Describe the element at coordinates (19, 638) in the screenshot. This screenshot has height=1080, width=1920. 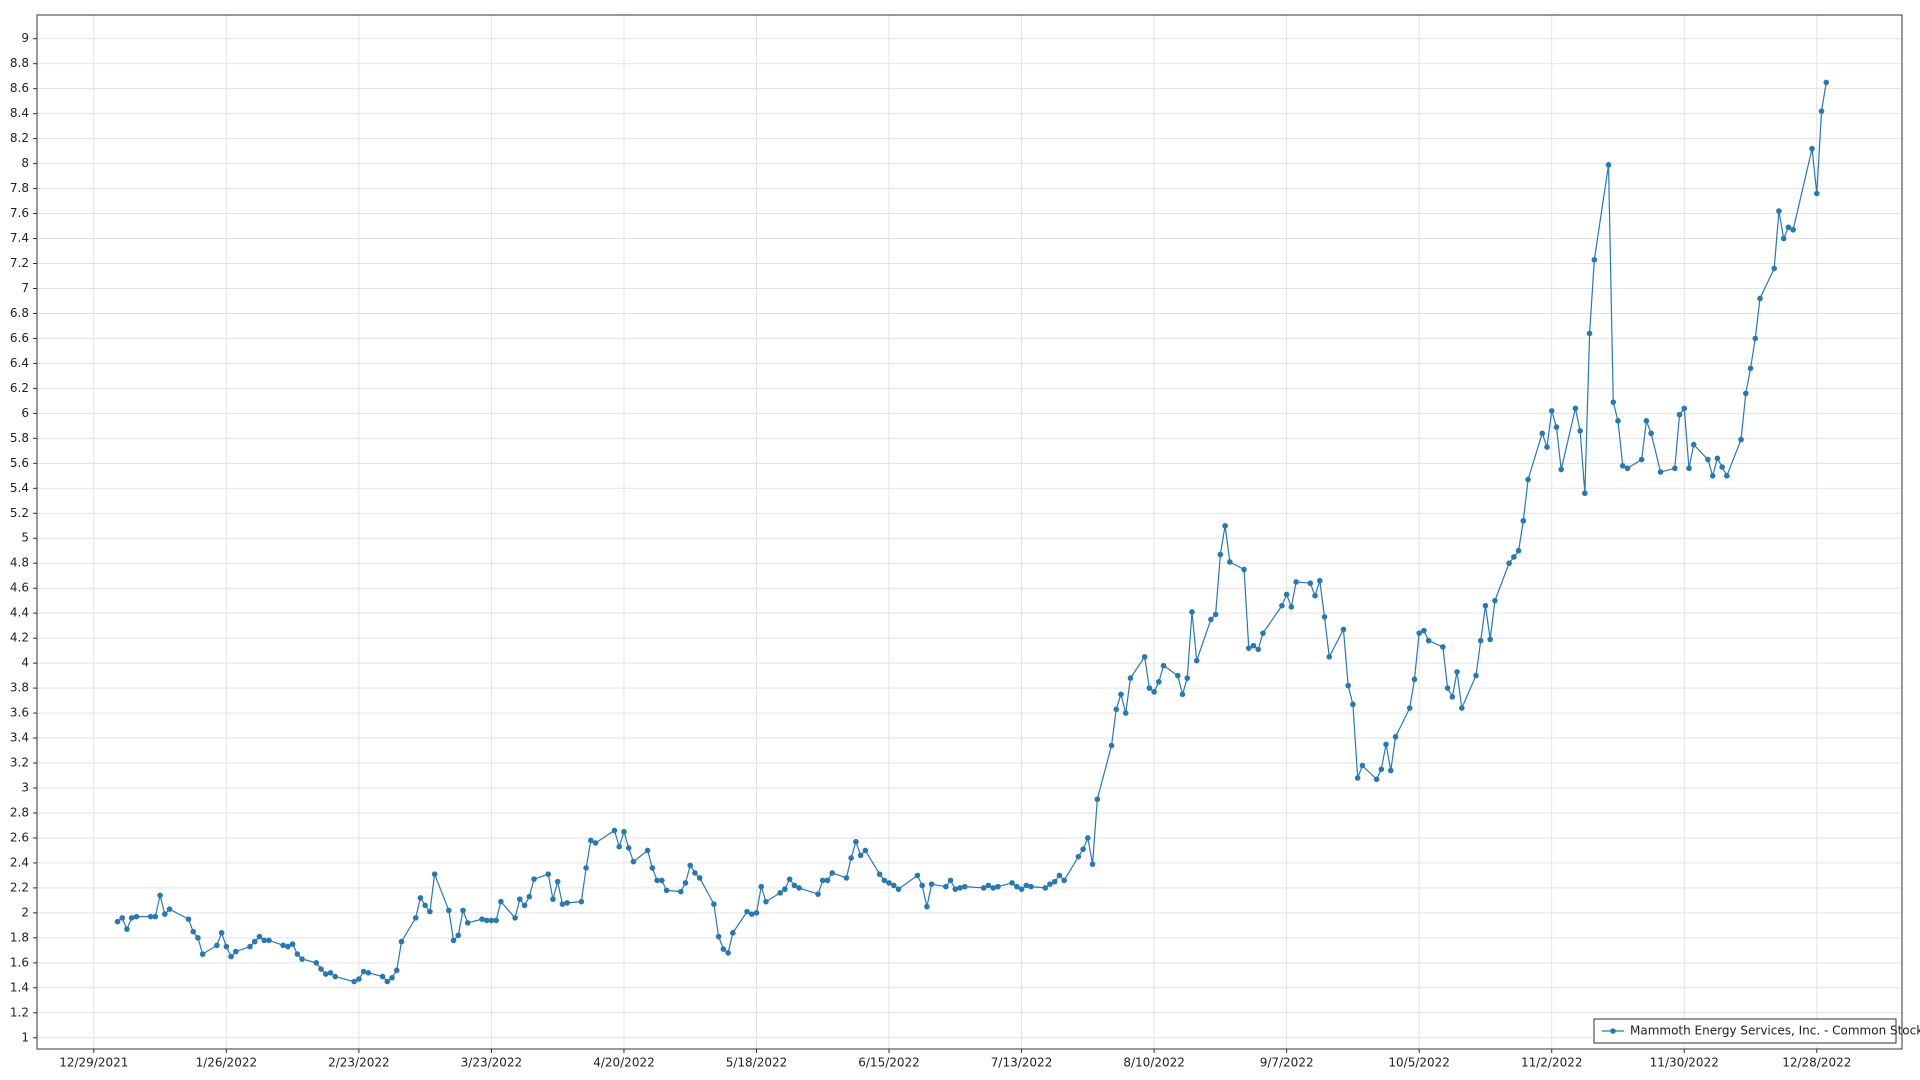
I see `y-tick-label: 4.2` at that location.